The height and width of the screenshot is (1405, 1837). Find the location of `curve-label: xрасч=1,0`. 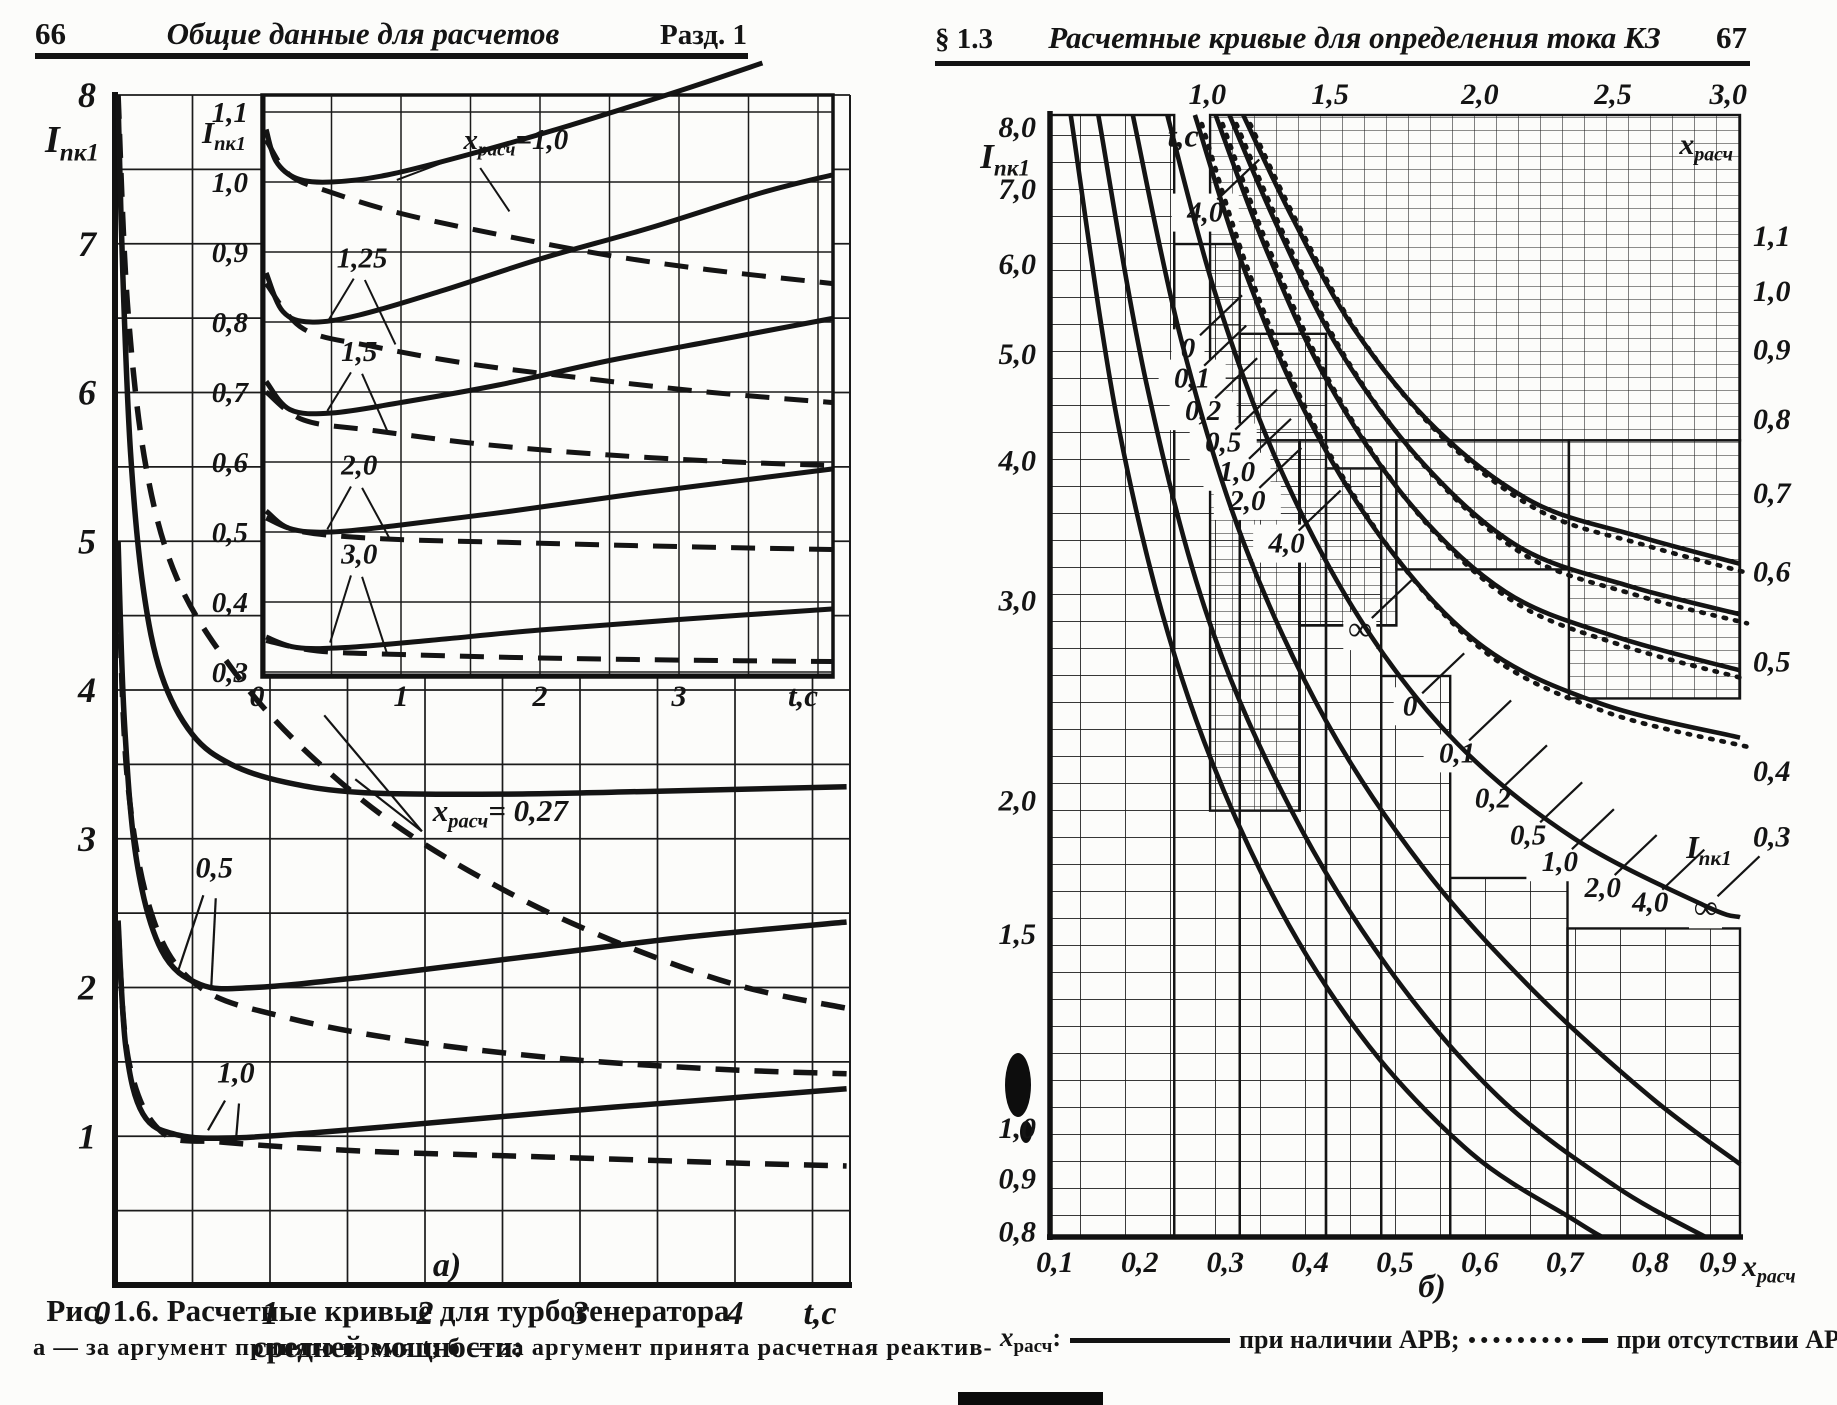

curve-label: xрасч=1,0 is located at coordinates (516, 142).